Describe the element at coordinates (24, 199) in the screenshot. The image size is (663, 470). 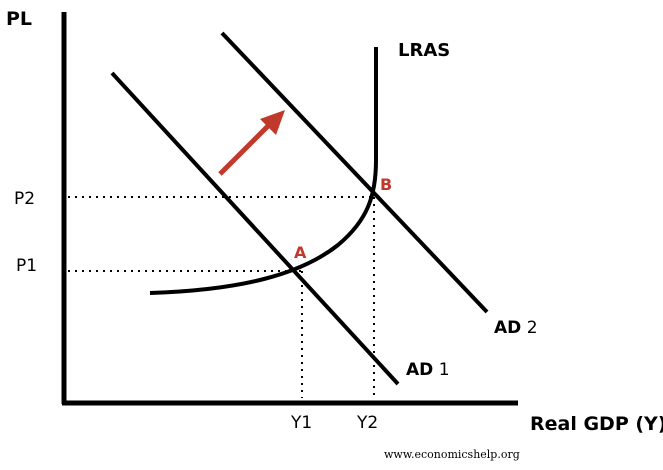
I see `p2-label: P2` at that location.